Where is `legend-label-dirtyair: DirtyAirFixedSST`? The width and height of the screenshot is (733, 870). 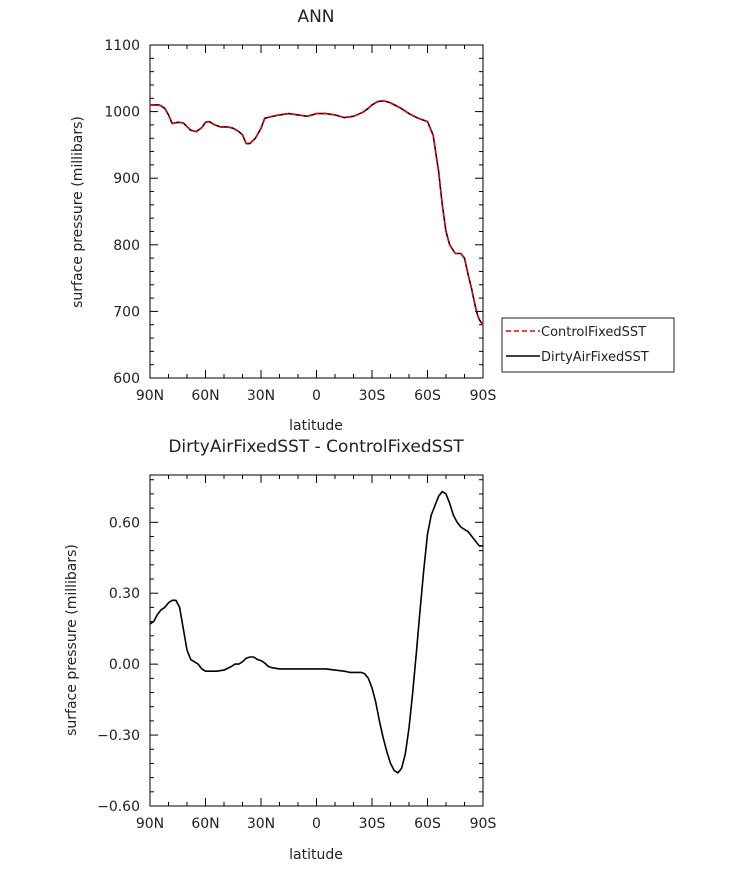
legend-label-dirtyair: DirtyAirFixedSST is located at coordinates (595, 357).